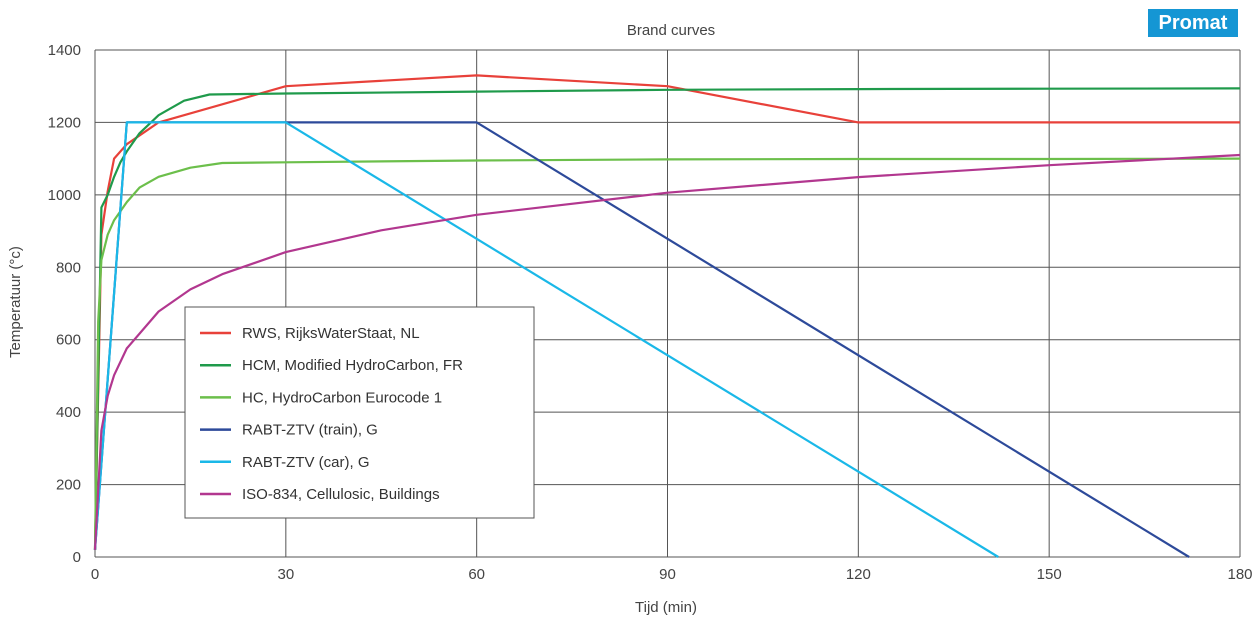 Image resolution: width=1258 pixels, height=621 pixels. I want to click on legend-label: RABT-ZTV (train), G, so click(310, 430).